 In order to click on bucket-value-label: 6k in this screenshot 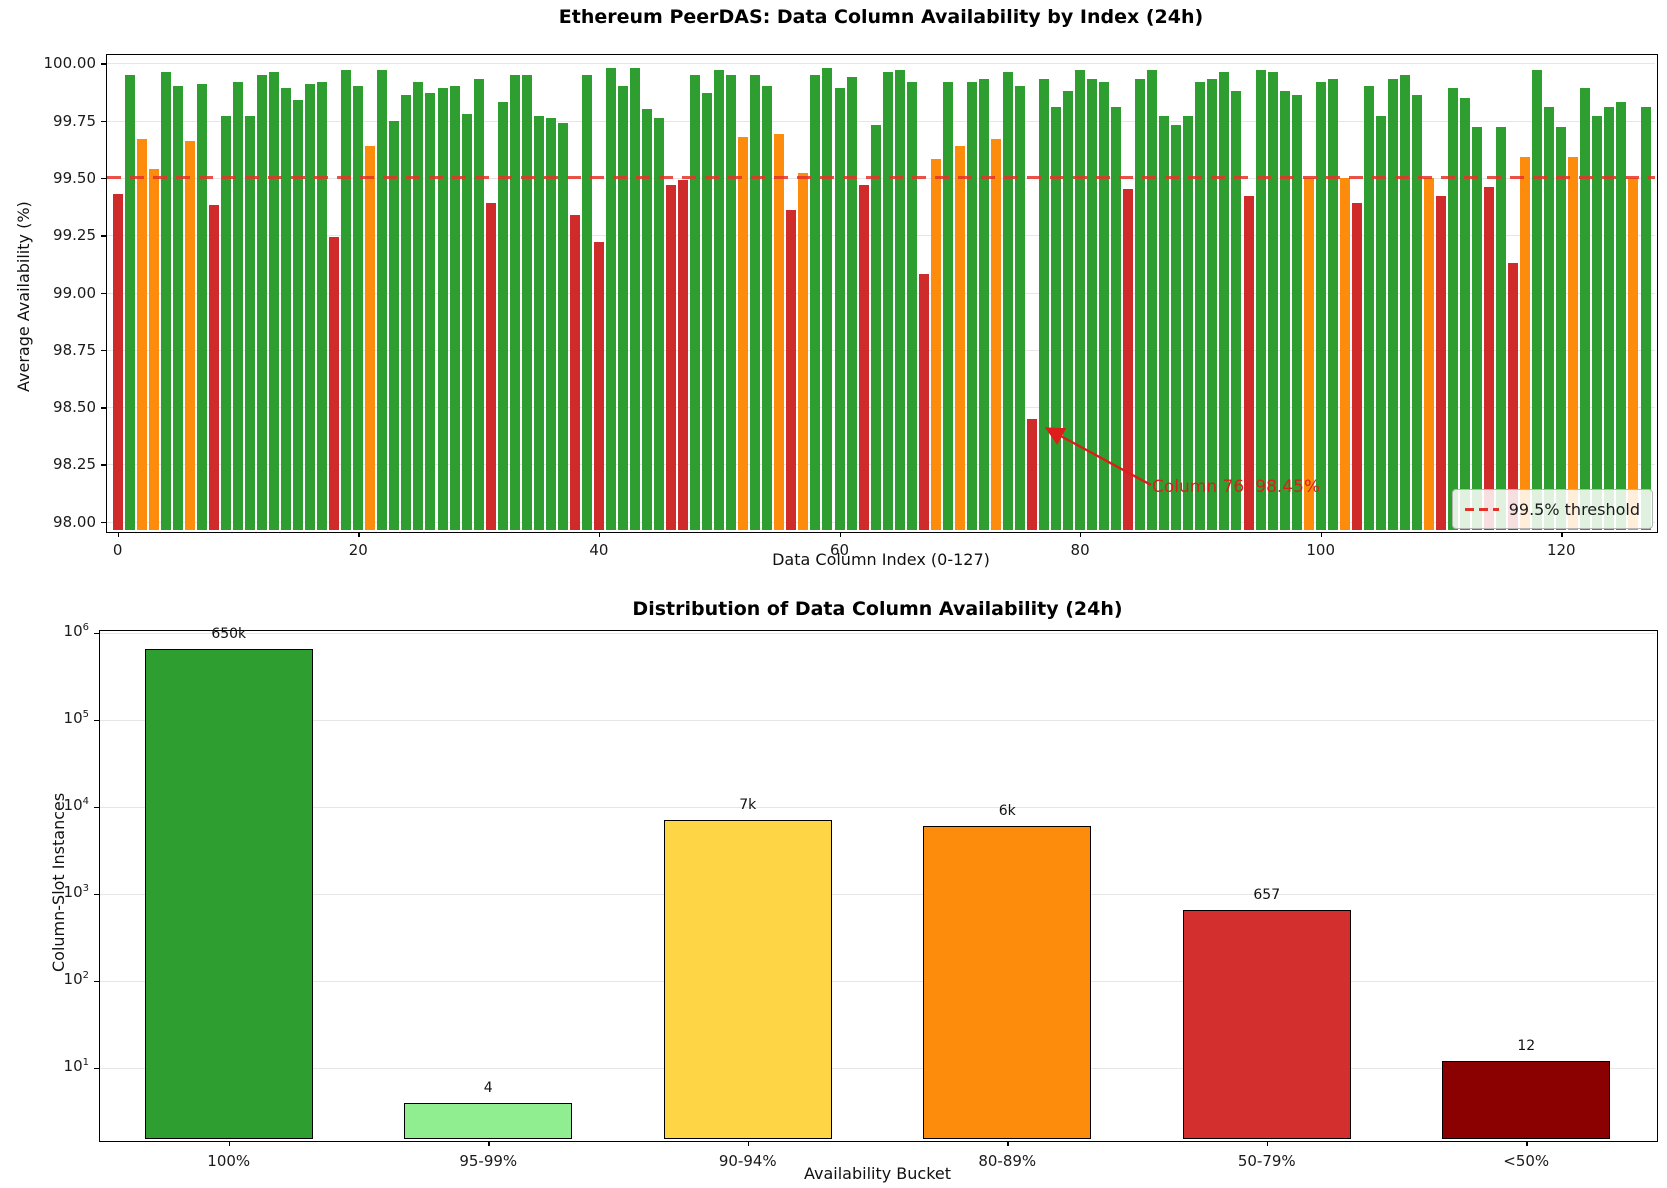, I will do `click(1007, 811)`.